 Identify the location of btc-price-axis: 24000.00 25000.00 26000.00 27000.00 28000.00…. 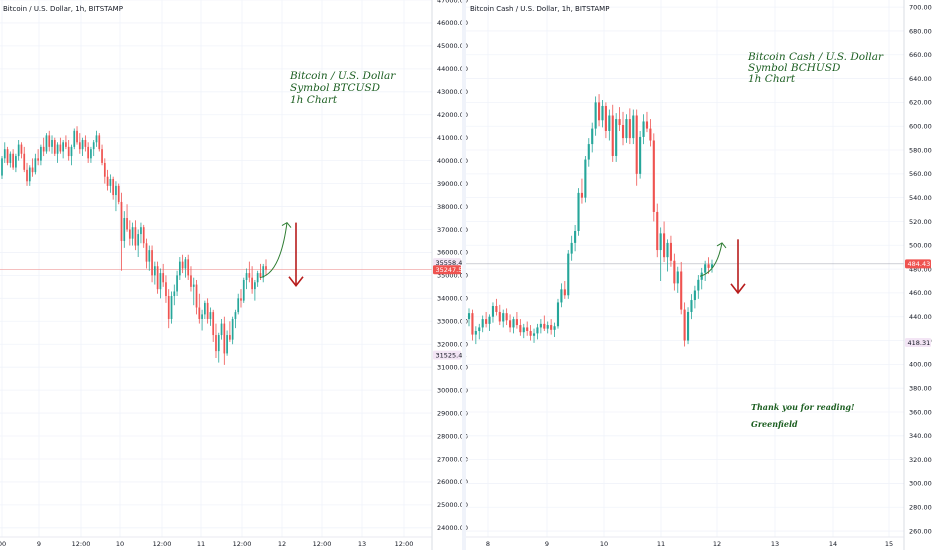
(452, 266).